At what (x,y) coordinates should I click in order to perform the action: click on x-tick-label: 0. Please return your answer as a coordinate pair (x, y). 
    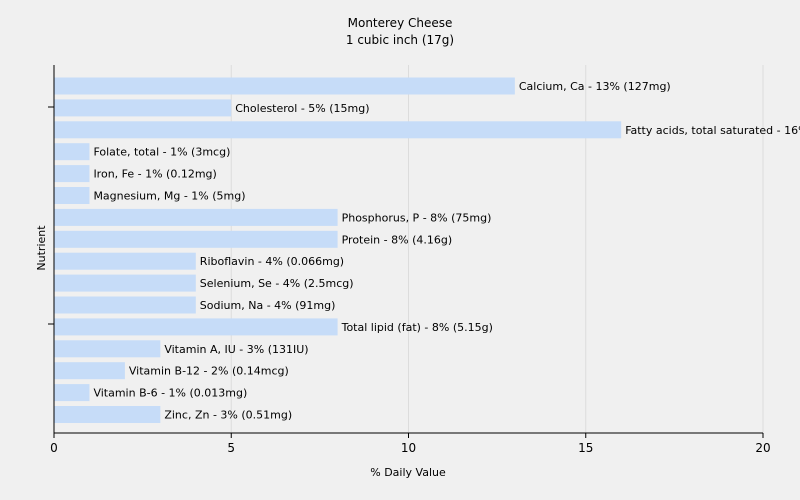
    Looking at the image, I should click on (54, 448).